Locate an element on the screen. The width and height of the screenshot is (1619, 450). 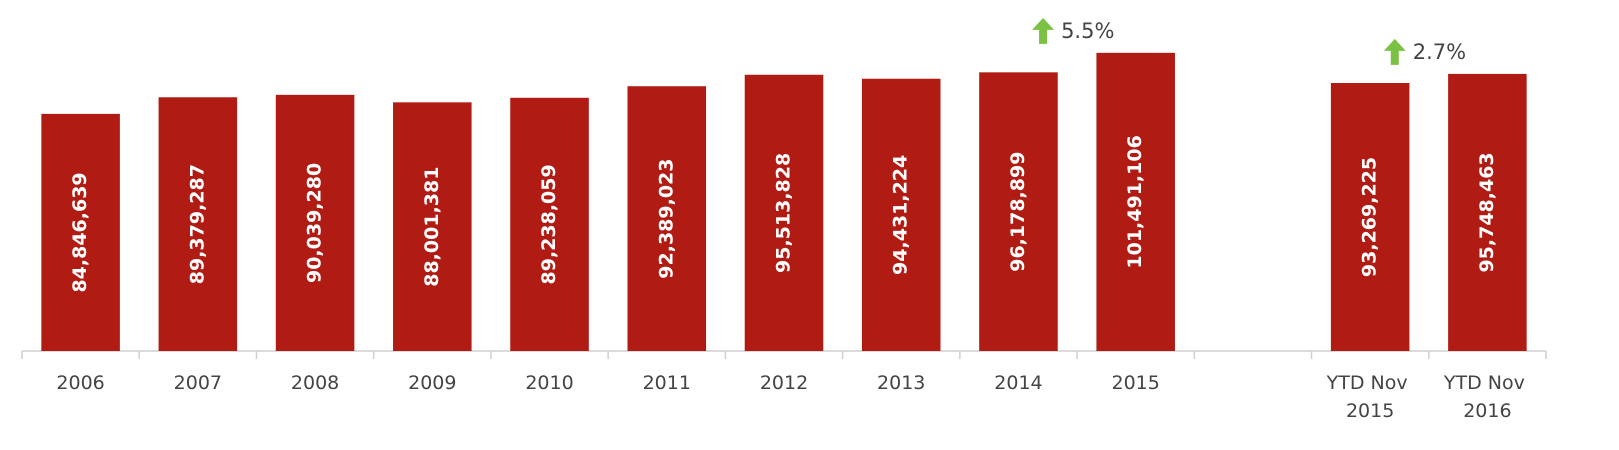
value-label: 88,001,381 is located at coordinates (432, 227).